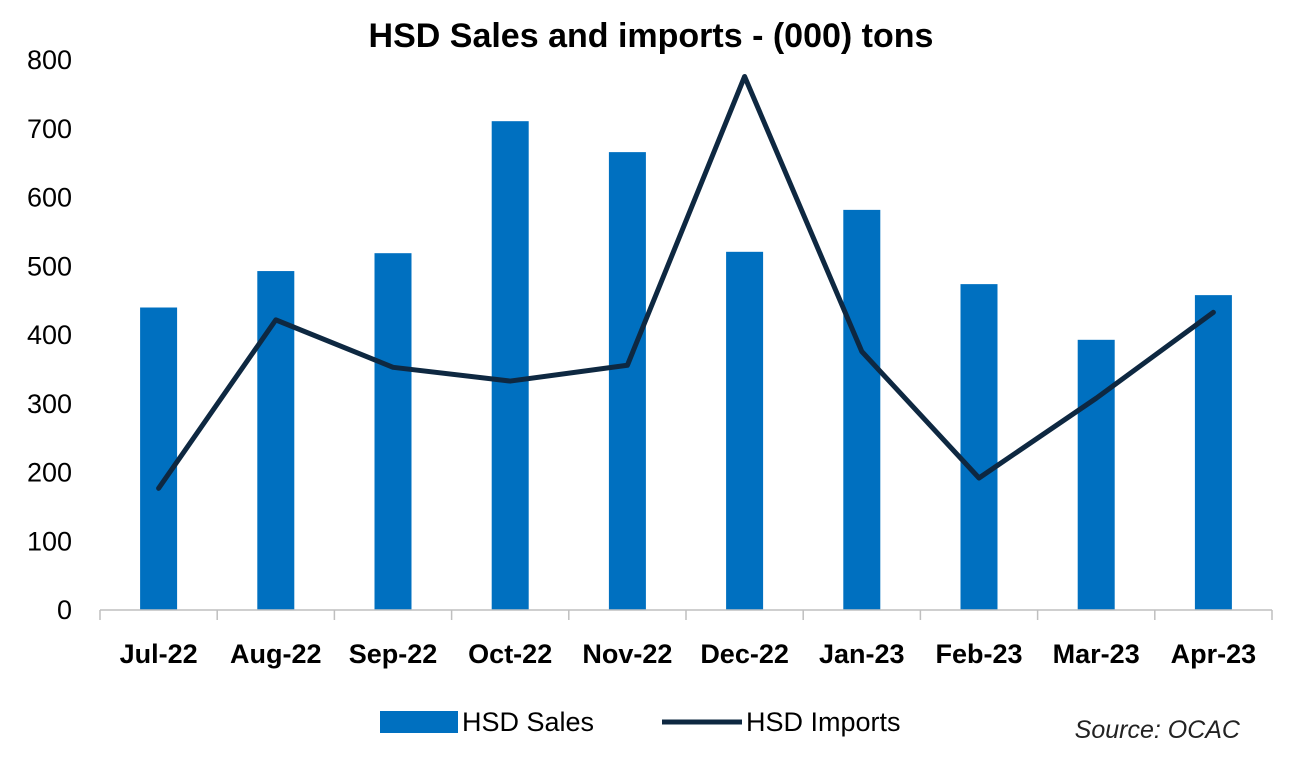 Image resolution: width=1292 pixels, height=759 pixels. I want to click on legend-swatch-sales, so click(419, 722).